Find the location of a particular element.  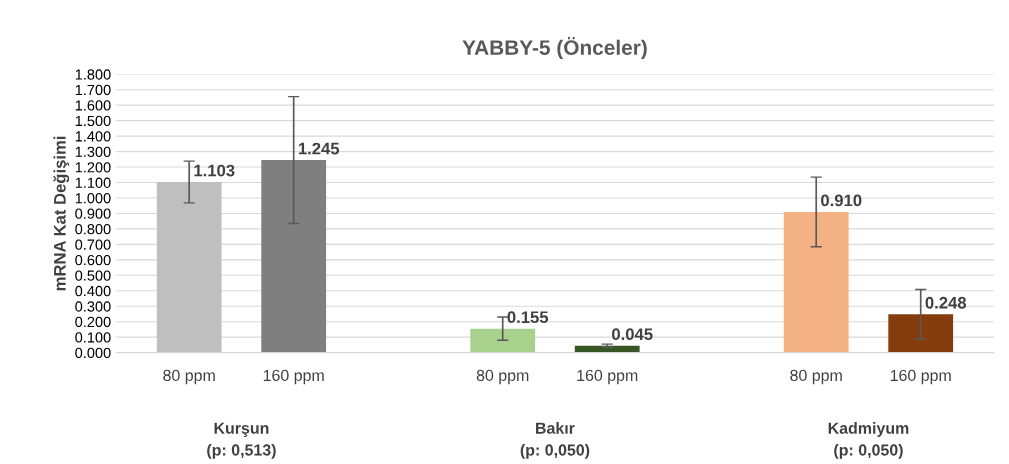

y-tick-label: 1.600 is located at coordinates (93, 105).